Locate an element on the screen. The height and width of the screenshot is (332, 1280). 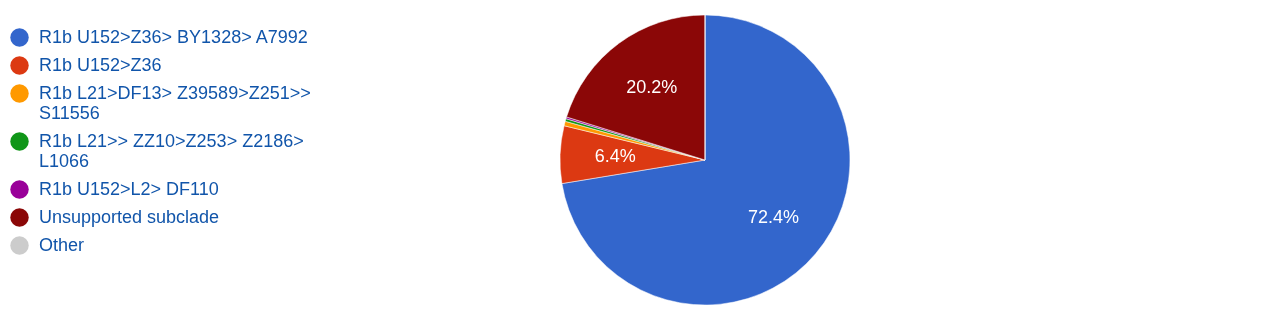
legend-label: R1b U152>L2> DF110 is located at coordinates (129, 188).